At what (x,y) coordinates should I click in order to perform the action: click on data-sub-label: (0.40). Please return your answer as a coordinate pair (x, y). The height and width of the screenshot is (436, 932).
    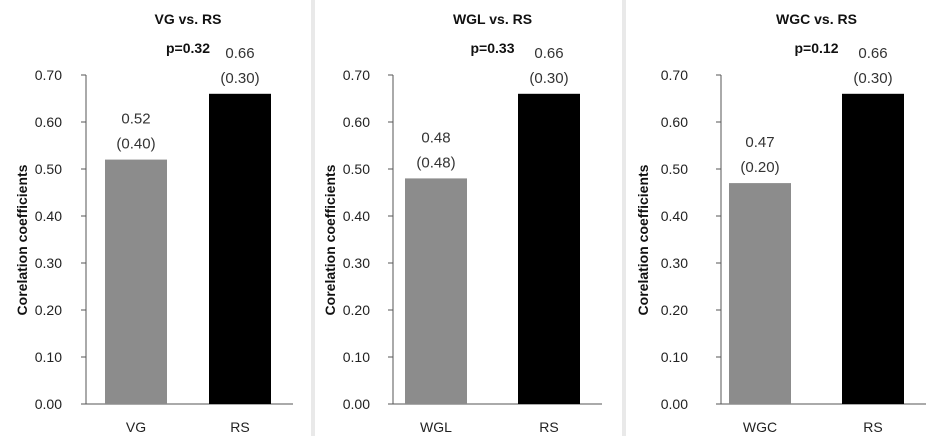
    Looking at the image, I should click on (135, 144).